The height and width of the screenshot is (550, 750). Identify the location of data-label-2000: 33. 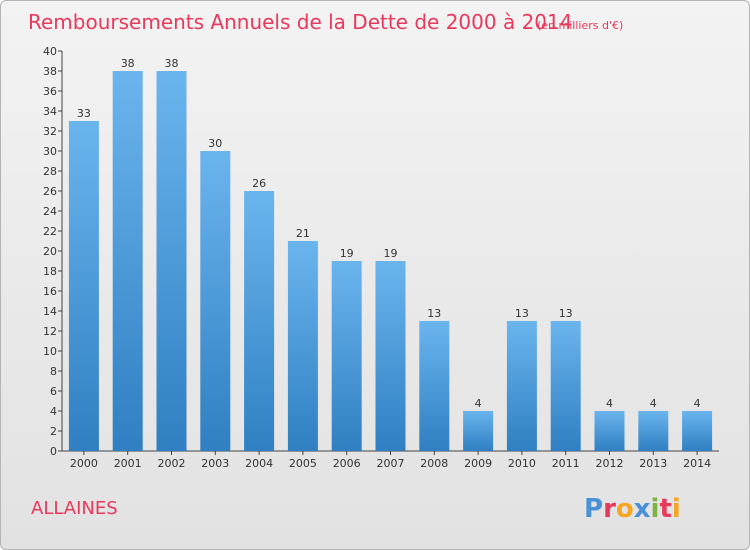
(84, 113).